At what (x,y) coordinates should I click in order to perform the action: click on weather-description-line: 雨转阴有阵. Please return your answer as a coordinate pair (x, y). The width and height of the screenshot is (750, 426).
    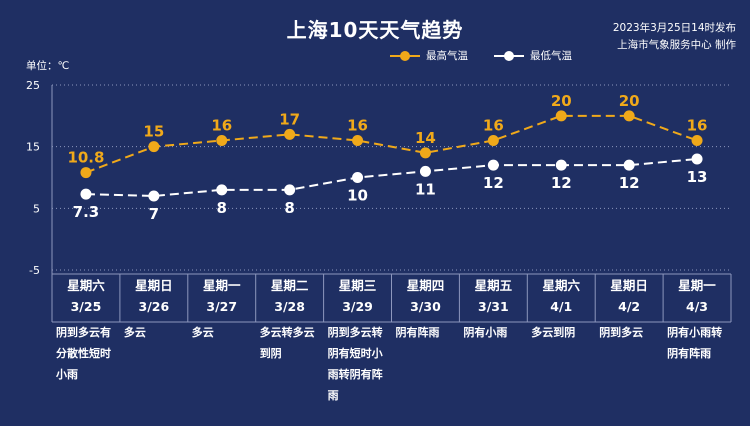
    Looking at the image, I should click on (355, 374).